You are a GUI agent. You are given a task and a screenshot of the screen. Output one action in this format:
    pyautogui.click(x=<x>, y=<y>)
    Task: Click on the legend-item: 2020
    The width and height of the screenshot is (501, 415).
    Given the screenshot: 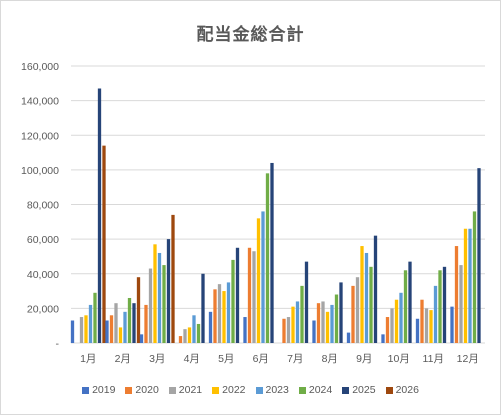 What is the action you would take?
    pyautogui.click(x=142, y=390)
    